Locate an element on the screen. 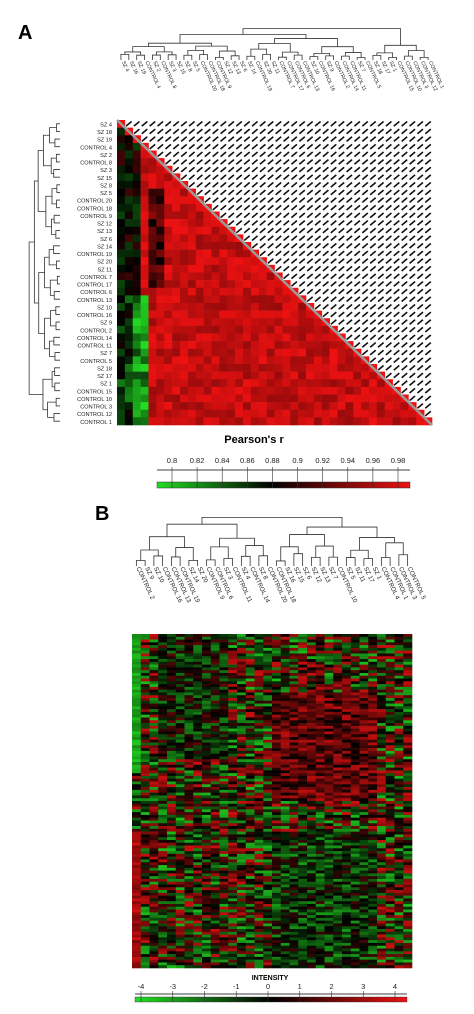  scale-tick-label: 0.92 is located at coordinates (322, 460).